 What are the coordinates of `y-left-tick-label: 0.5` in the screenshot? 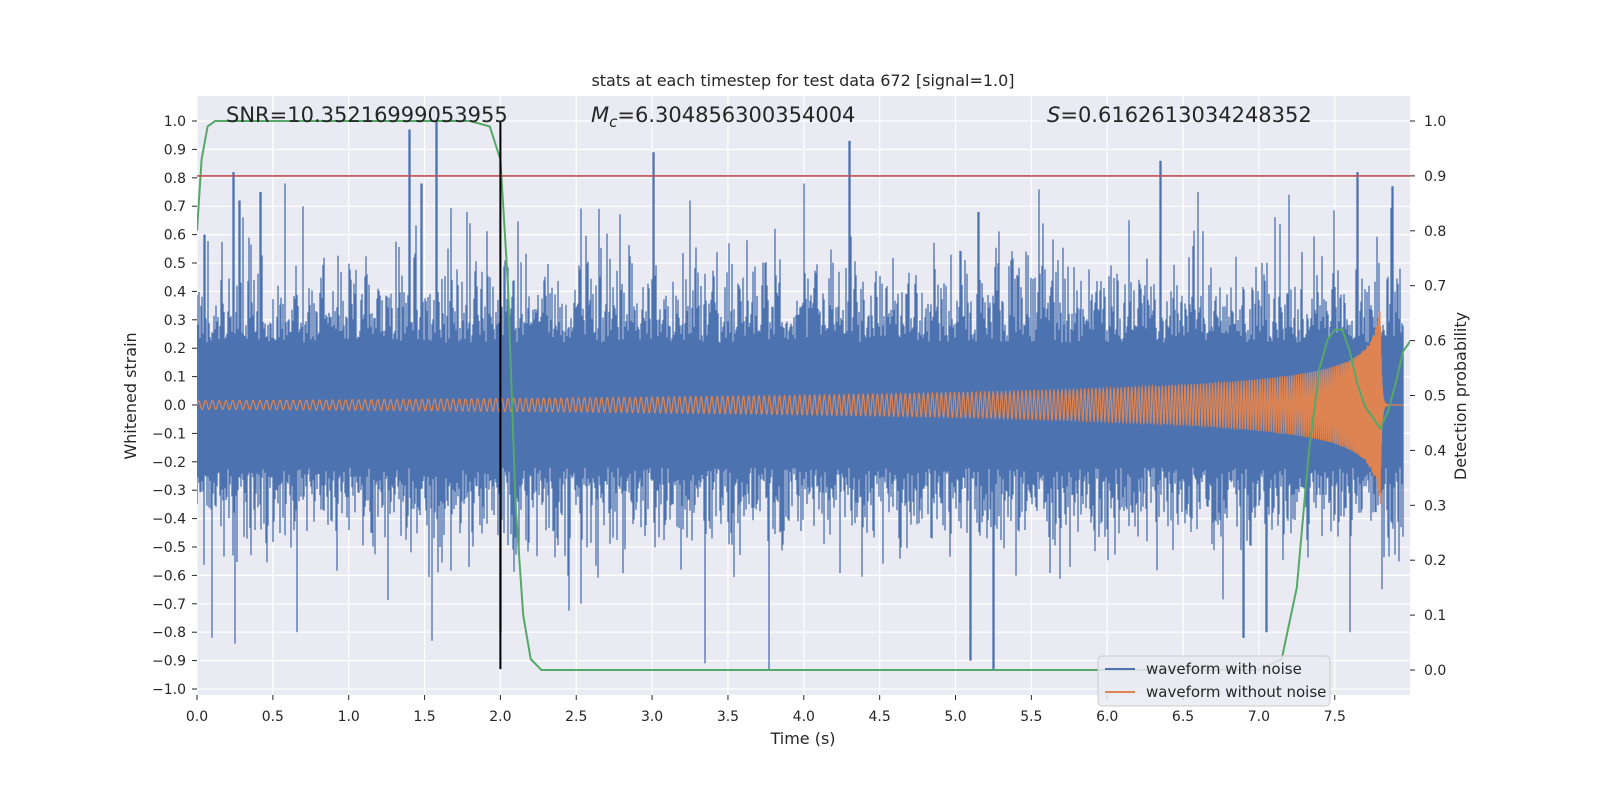 It's located at (175, 264).